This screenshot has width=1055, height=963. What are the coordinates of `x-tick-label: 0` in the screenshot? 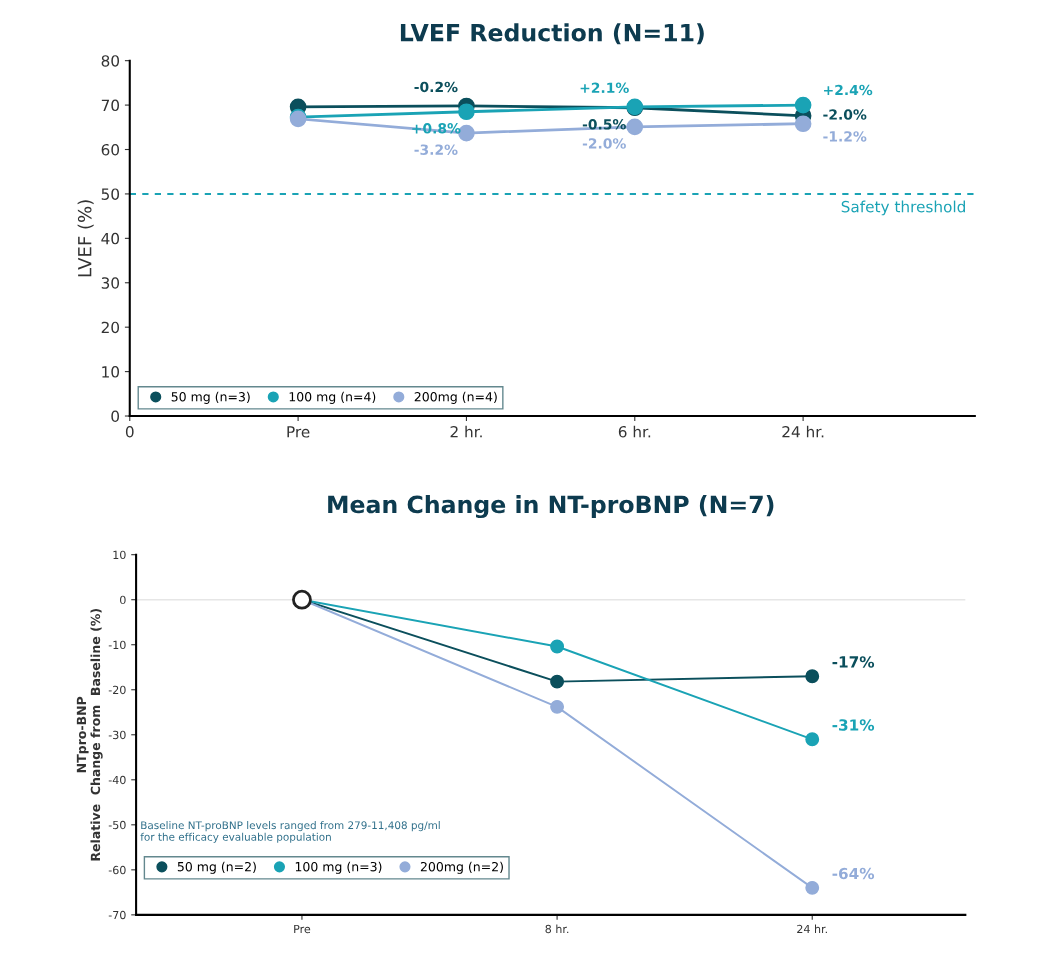 It's located at (129, 432).